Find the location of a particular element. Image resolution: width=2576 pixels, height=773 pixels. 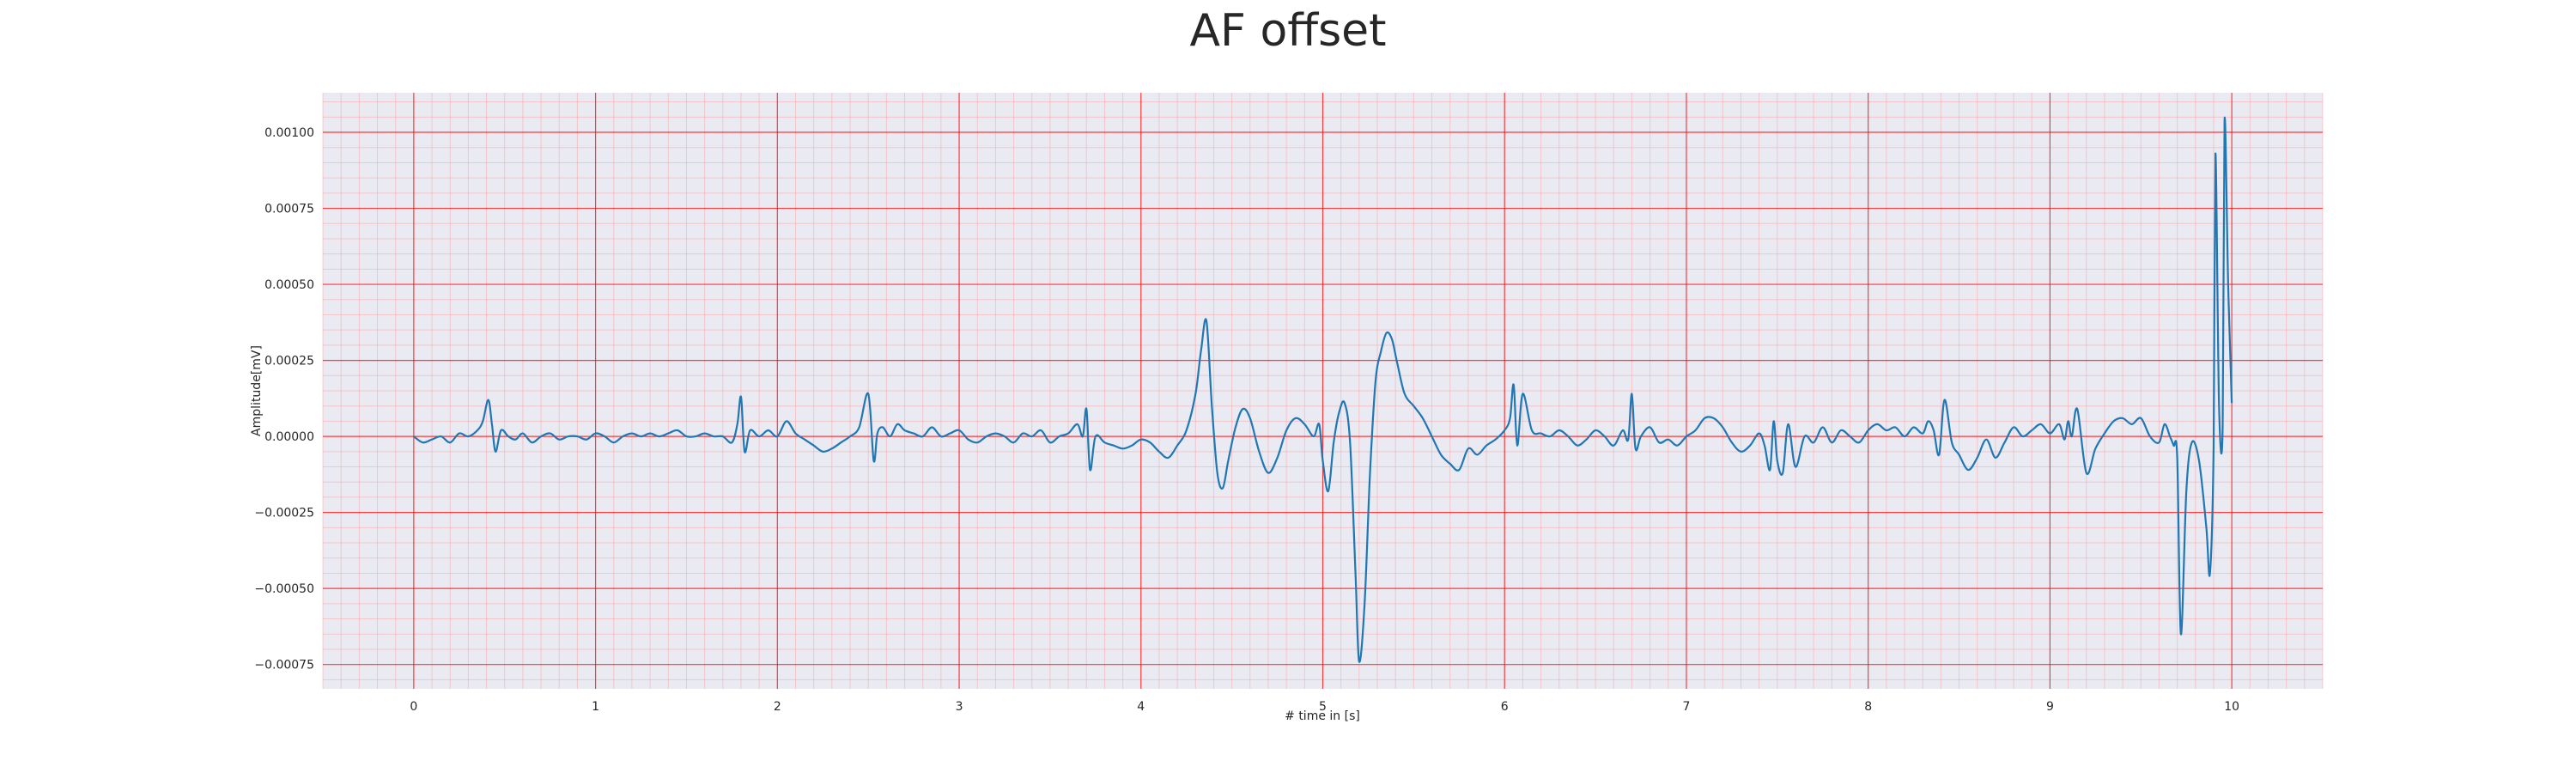

x-tick-label: 10 is located at coordinates (2231, 707).